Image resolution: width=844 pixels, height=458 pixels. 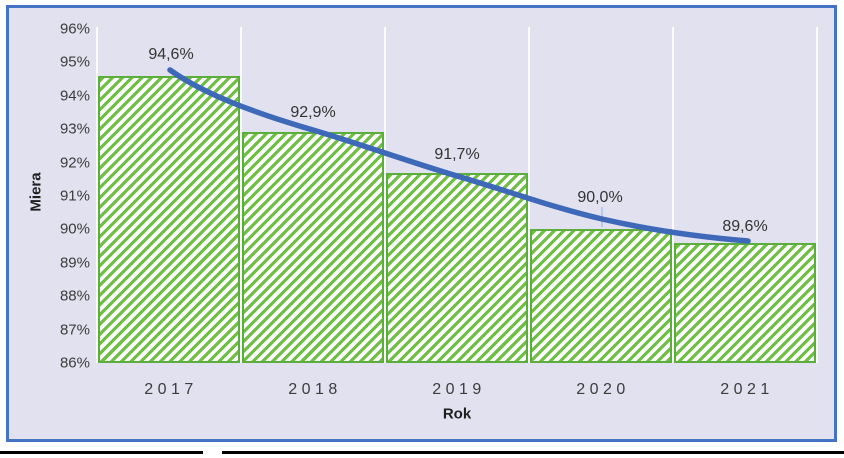 What do you see at coordinates (171, 54) in the screenshot?
I see `data-label-2017: 94,6%` at bounding box center [171, 54].